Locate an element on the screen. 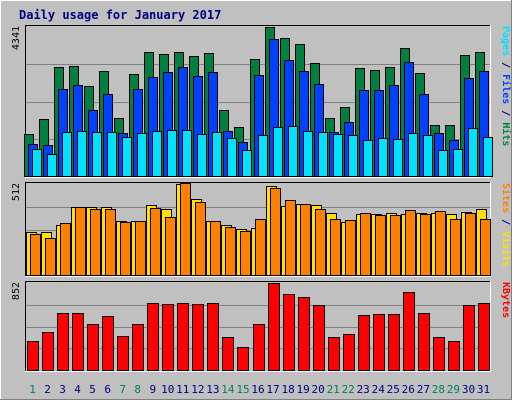  x-tick-day-16: 16 is located at coordinates (257, 389).